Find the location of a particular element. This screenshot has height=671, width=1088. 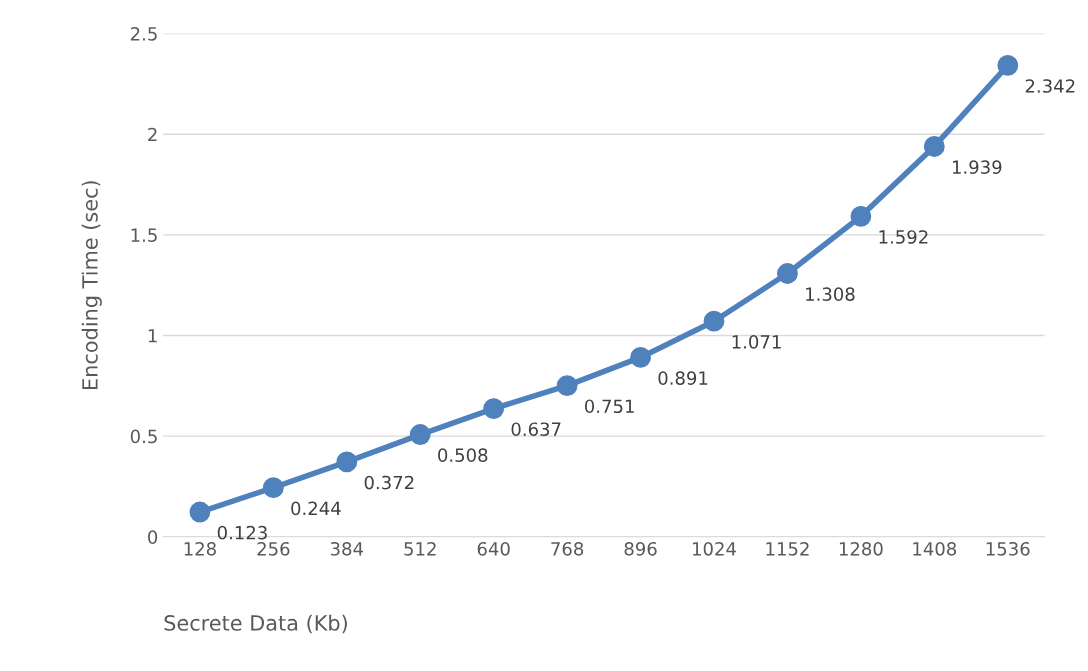

data-label: 0.372 is located at coordinates (389, 482).